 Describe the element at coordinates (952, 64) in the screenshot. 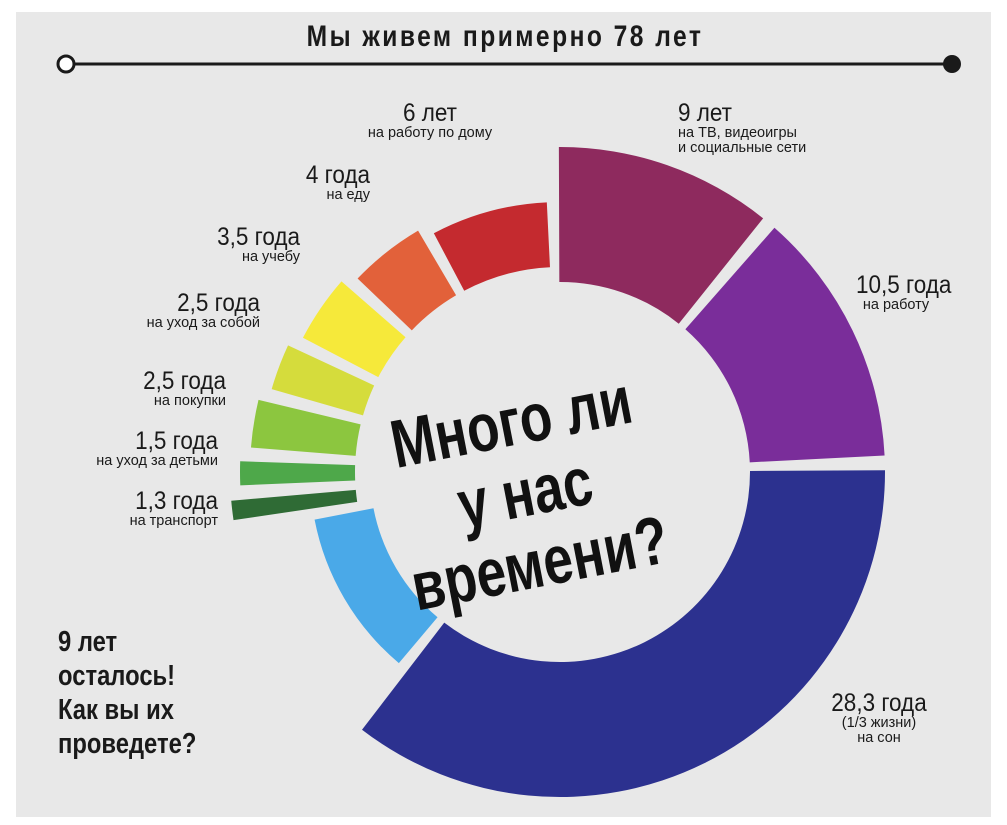

I see `timeline-end-marker` at that location.